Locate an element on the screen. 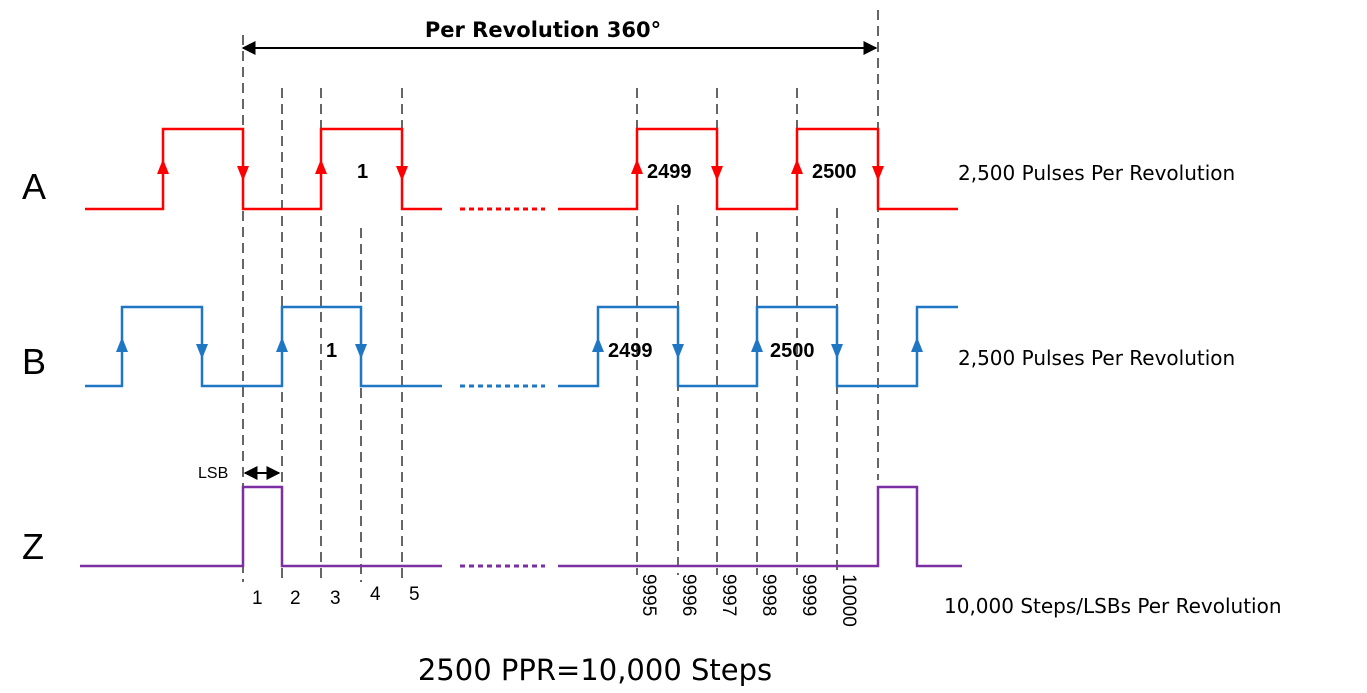 Image resolution: width=1367 pixels, height=693 pixels. diagram-title: Per Revolution 360° is located at coordinates (543, 30).